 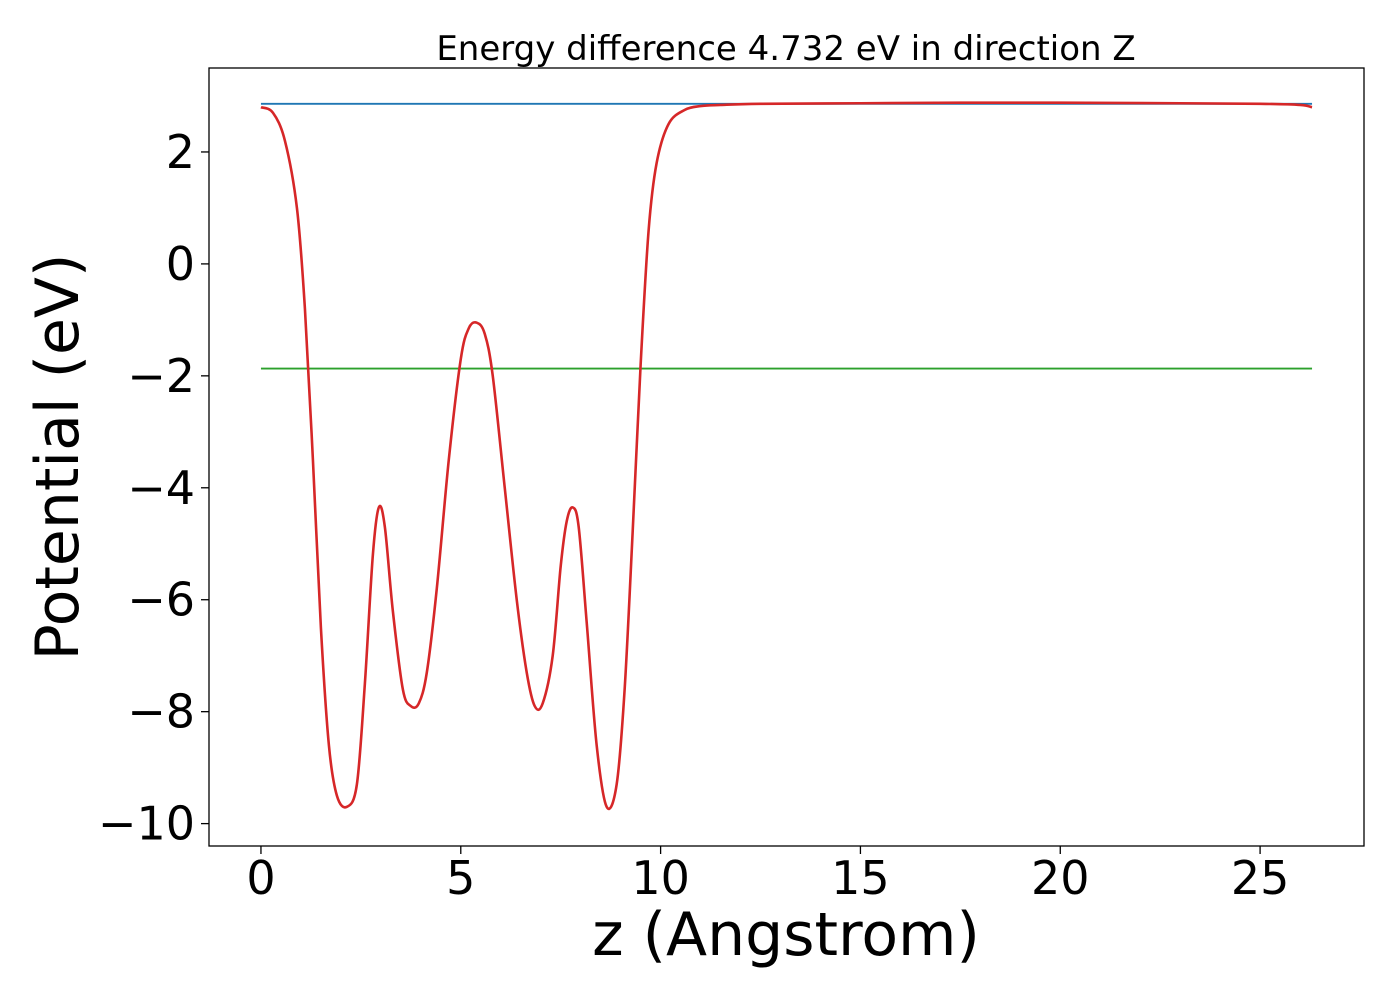 I want to click on y-tick-label: 2, so click(x=180, y=152).